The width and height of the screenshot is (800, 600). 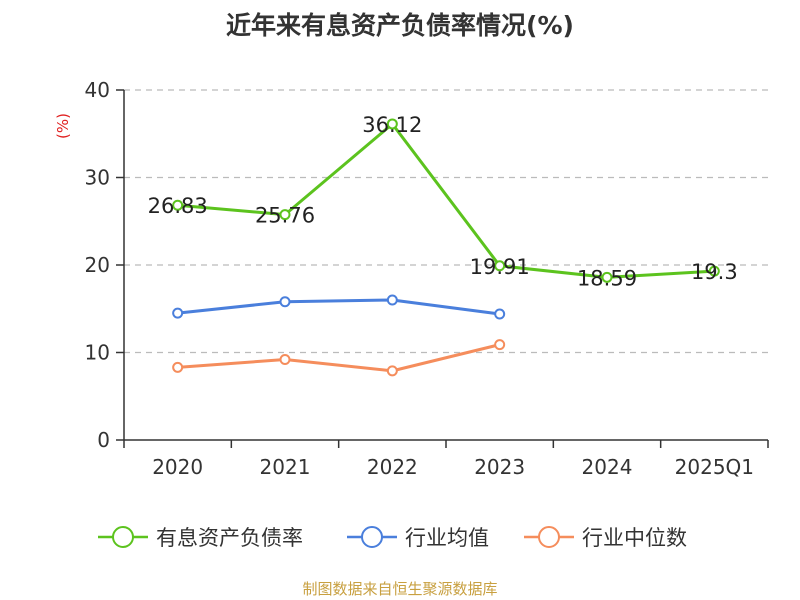 What do you see at coordinates (400, 25) in the screenshot?
I see `chart-title: 近年来有息资产负债率情况(%)` at bounding box center [400, 25].